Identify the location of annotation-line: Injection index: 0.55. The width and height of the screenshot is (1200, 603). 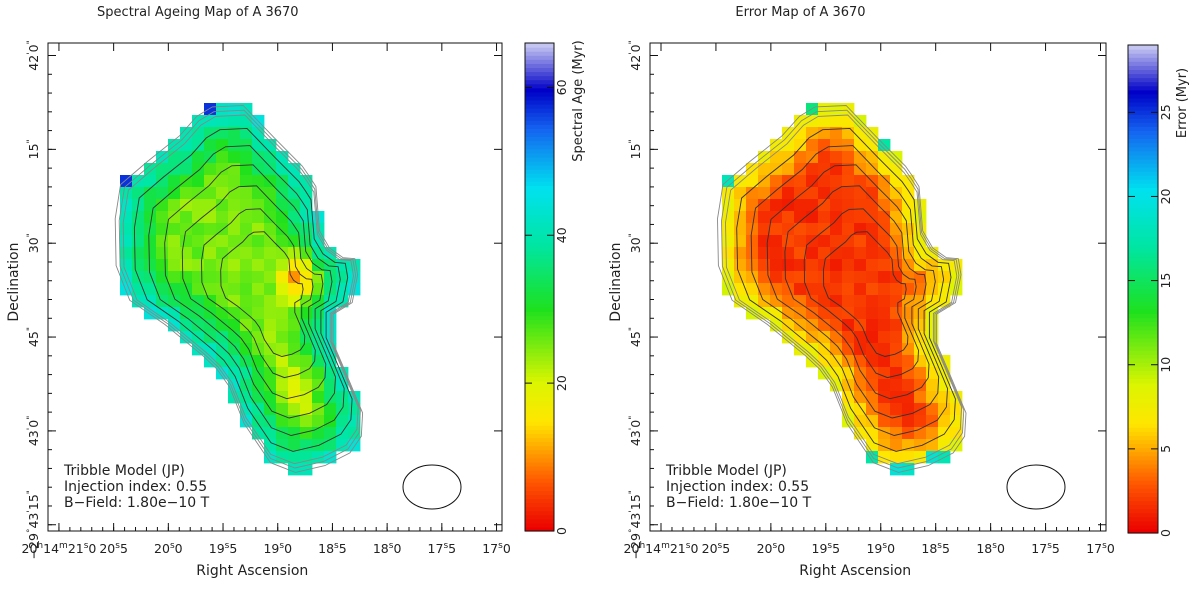
(135, 487).